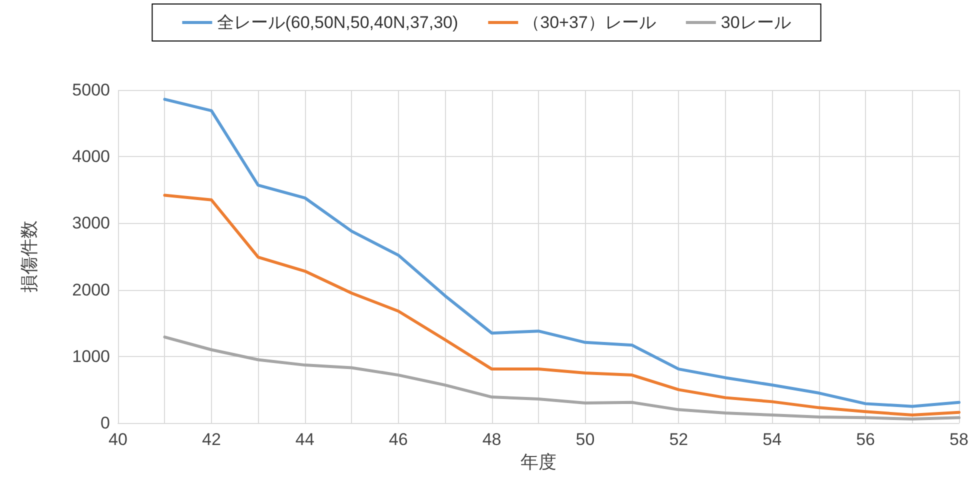 This screenshot has height=482, width=973. Describe the element at coordinates (585, 439) in the screenshot. I see `x-tick-label: 50` at that location.